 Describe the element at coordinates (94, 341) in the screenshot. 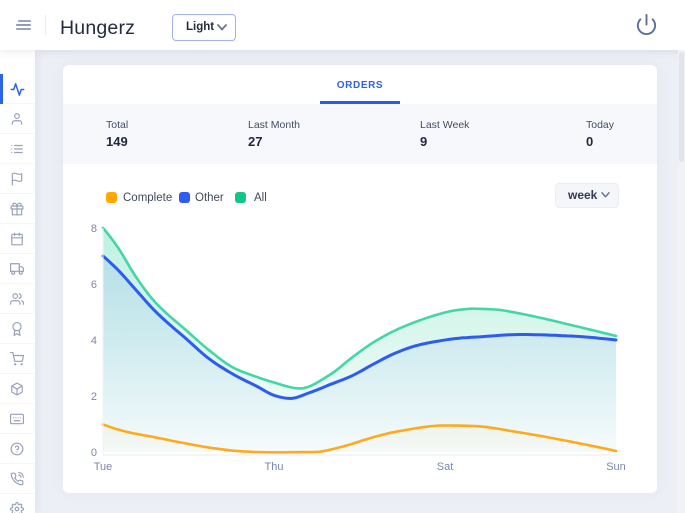

I see `svg-text: 4` at that location.